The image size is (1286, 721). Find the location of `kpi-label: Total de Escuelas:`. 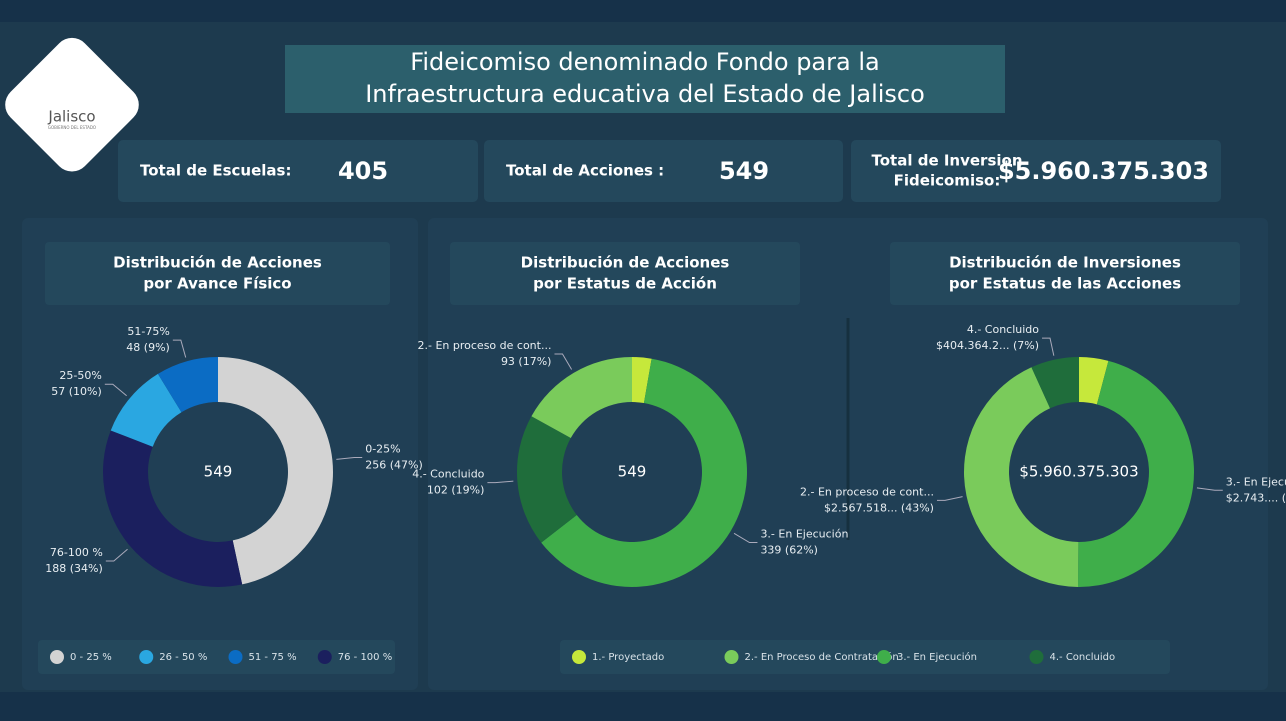

kpi-label: Total de Escuelas: is located at coordinates (215, 171).